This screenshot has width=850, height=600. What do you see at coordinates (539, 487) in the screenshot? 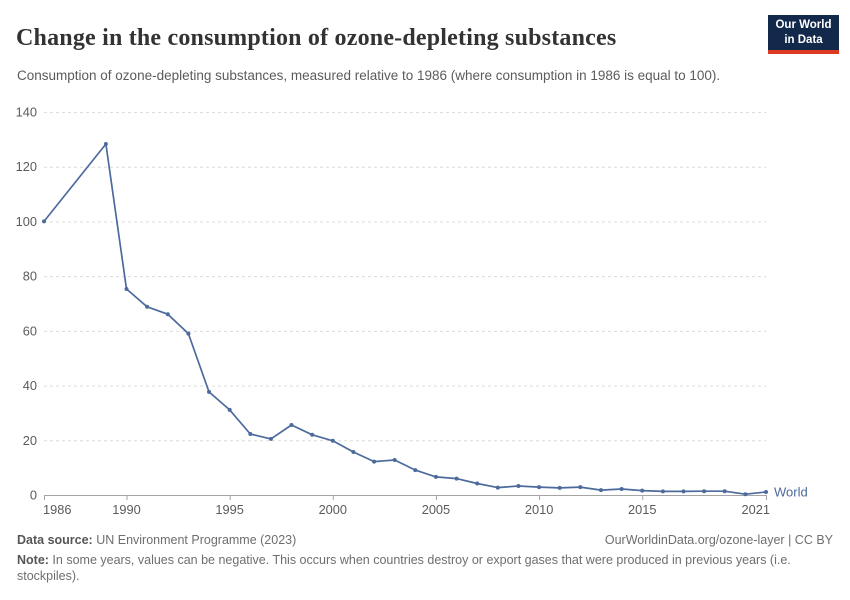
I see `data-point-2010` at bounding box center [539, 487].